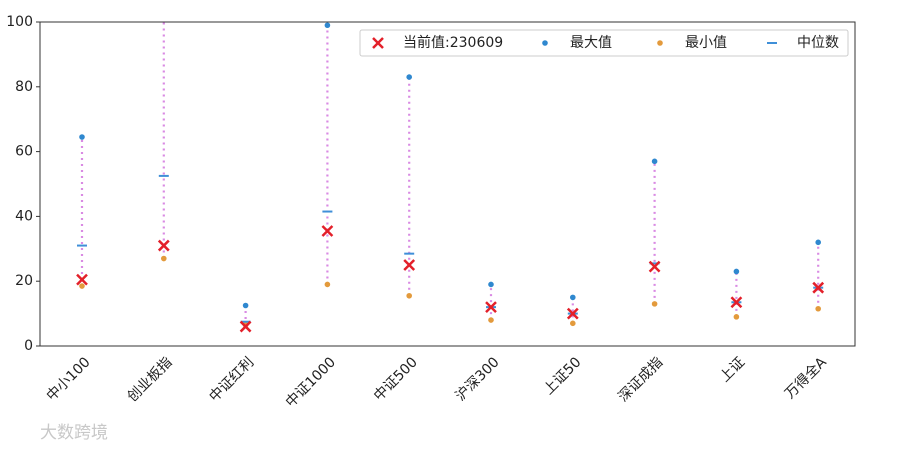 The image size is (900, 450). I want to click on legend-label: 最大值, so click(591, 43).